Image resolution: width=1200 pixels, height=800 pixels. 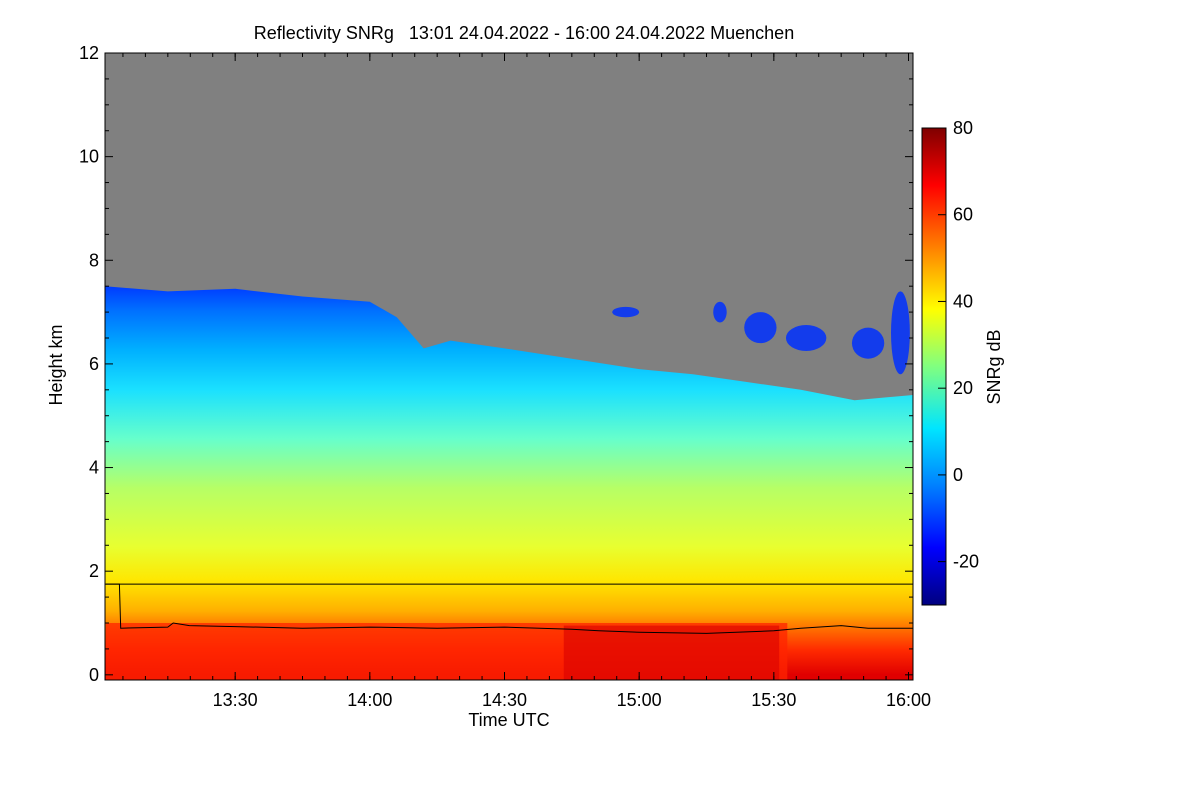 What do you see at coordinates (89, 157) in the screenshot?
I see `y-tick-label: 10` at bounding box center [89, 157].